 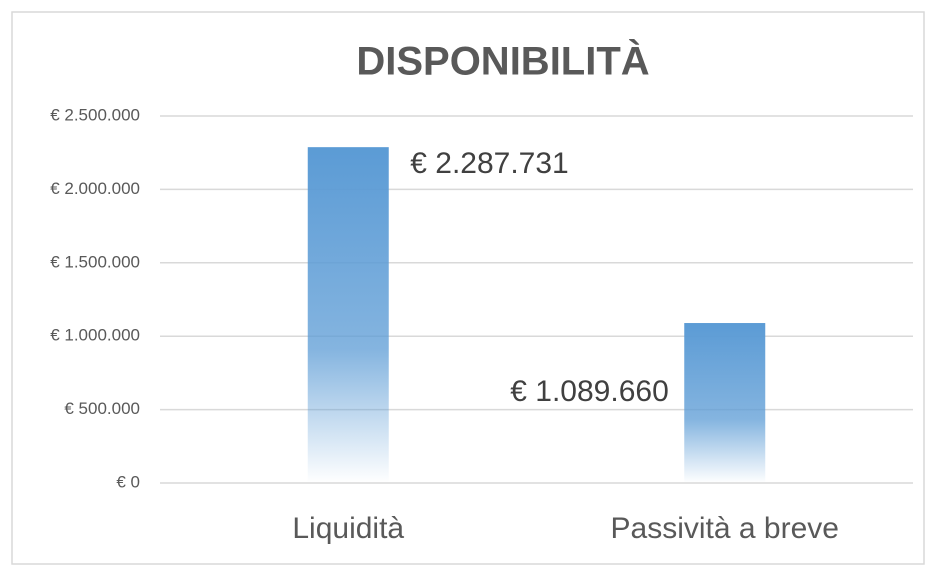 I want to click on y-tick-label: € 2.000.000, so click(x=95, y=188).